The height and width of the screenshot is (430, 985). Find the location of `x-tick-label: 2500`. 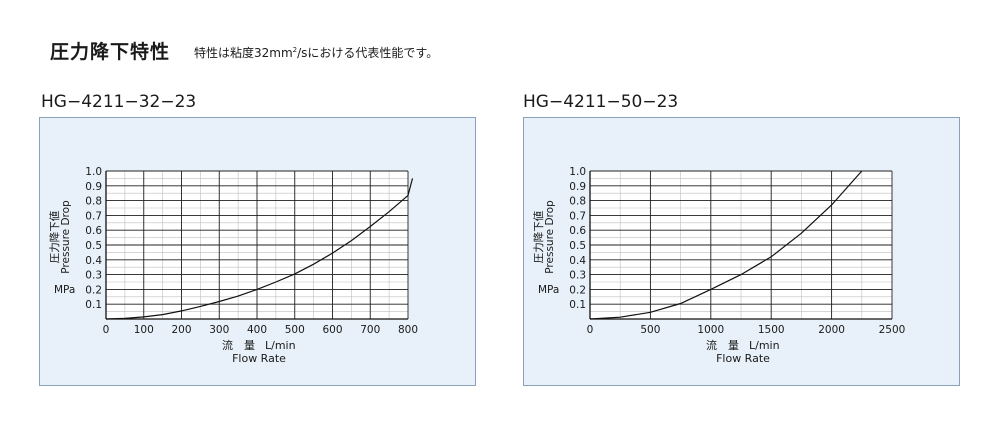

x-tick-label: 2500 is located at coordinates (892, 330).